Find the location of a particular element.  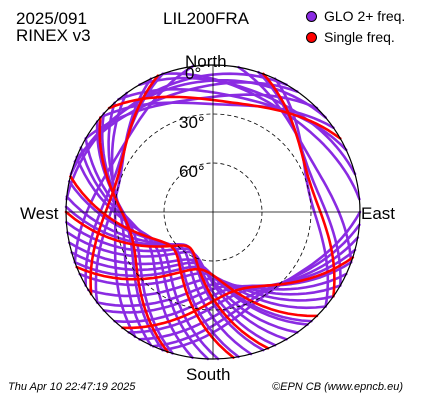

legend-item-single: Single freq. is located at coordinates (359, 37).